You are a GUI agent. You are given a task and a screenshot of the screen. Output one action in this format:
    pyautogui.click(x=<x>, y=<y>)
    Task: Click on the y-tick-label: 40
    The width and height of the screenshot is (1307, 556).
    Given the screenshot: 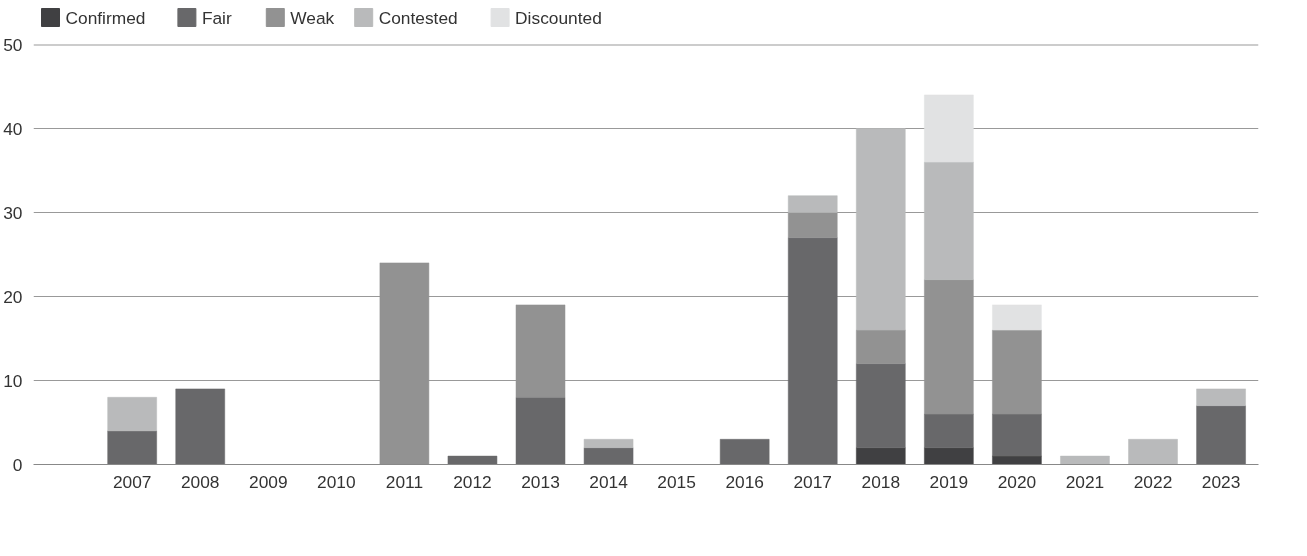 What is the action you would take?
    pyautogui.click(x=13, y=128)
    